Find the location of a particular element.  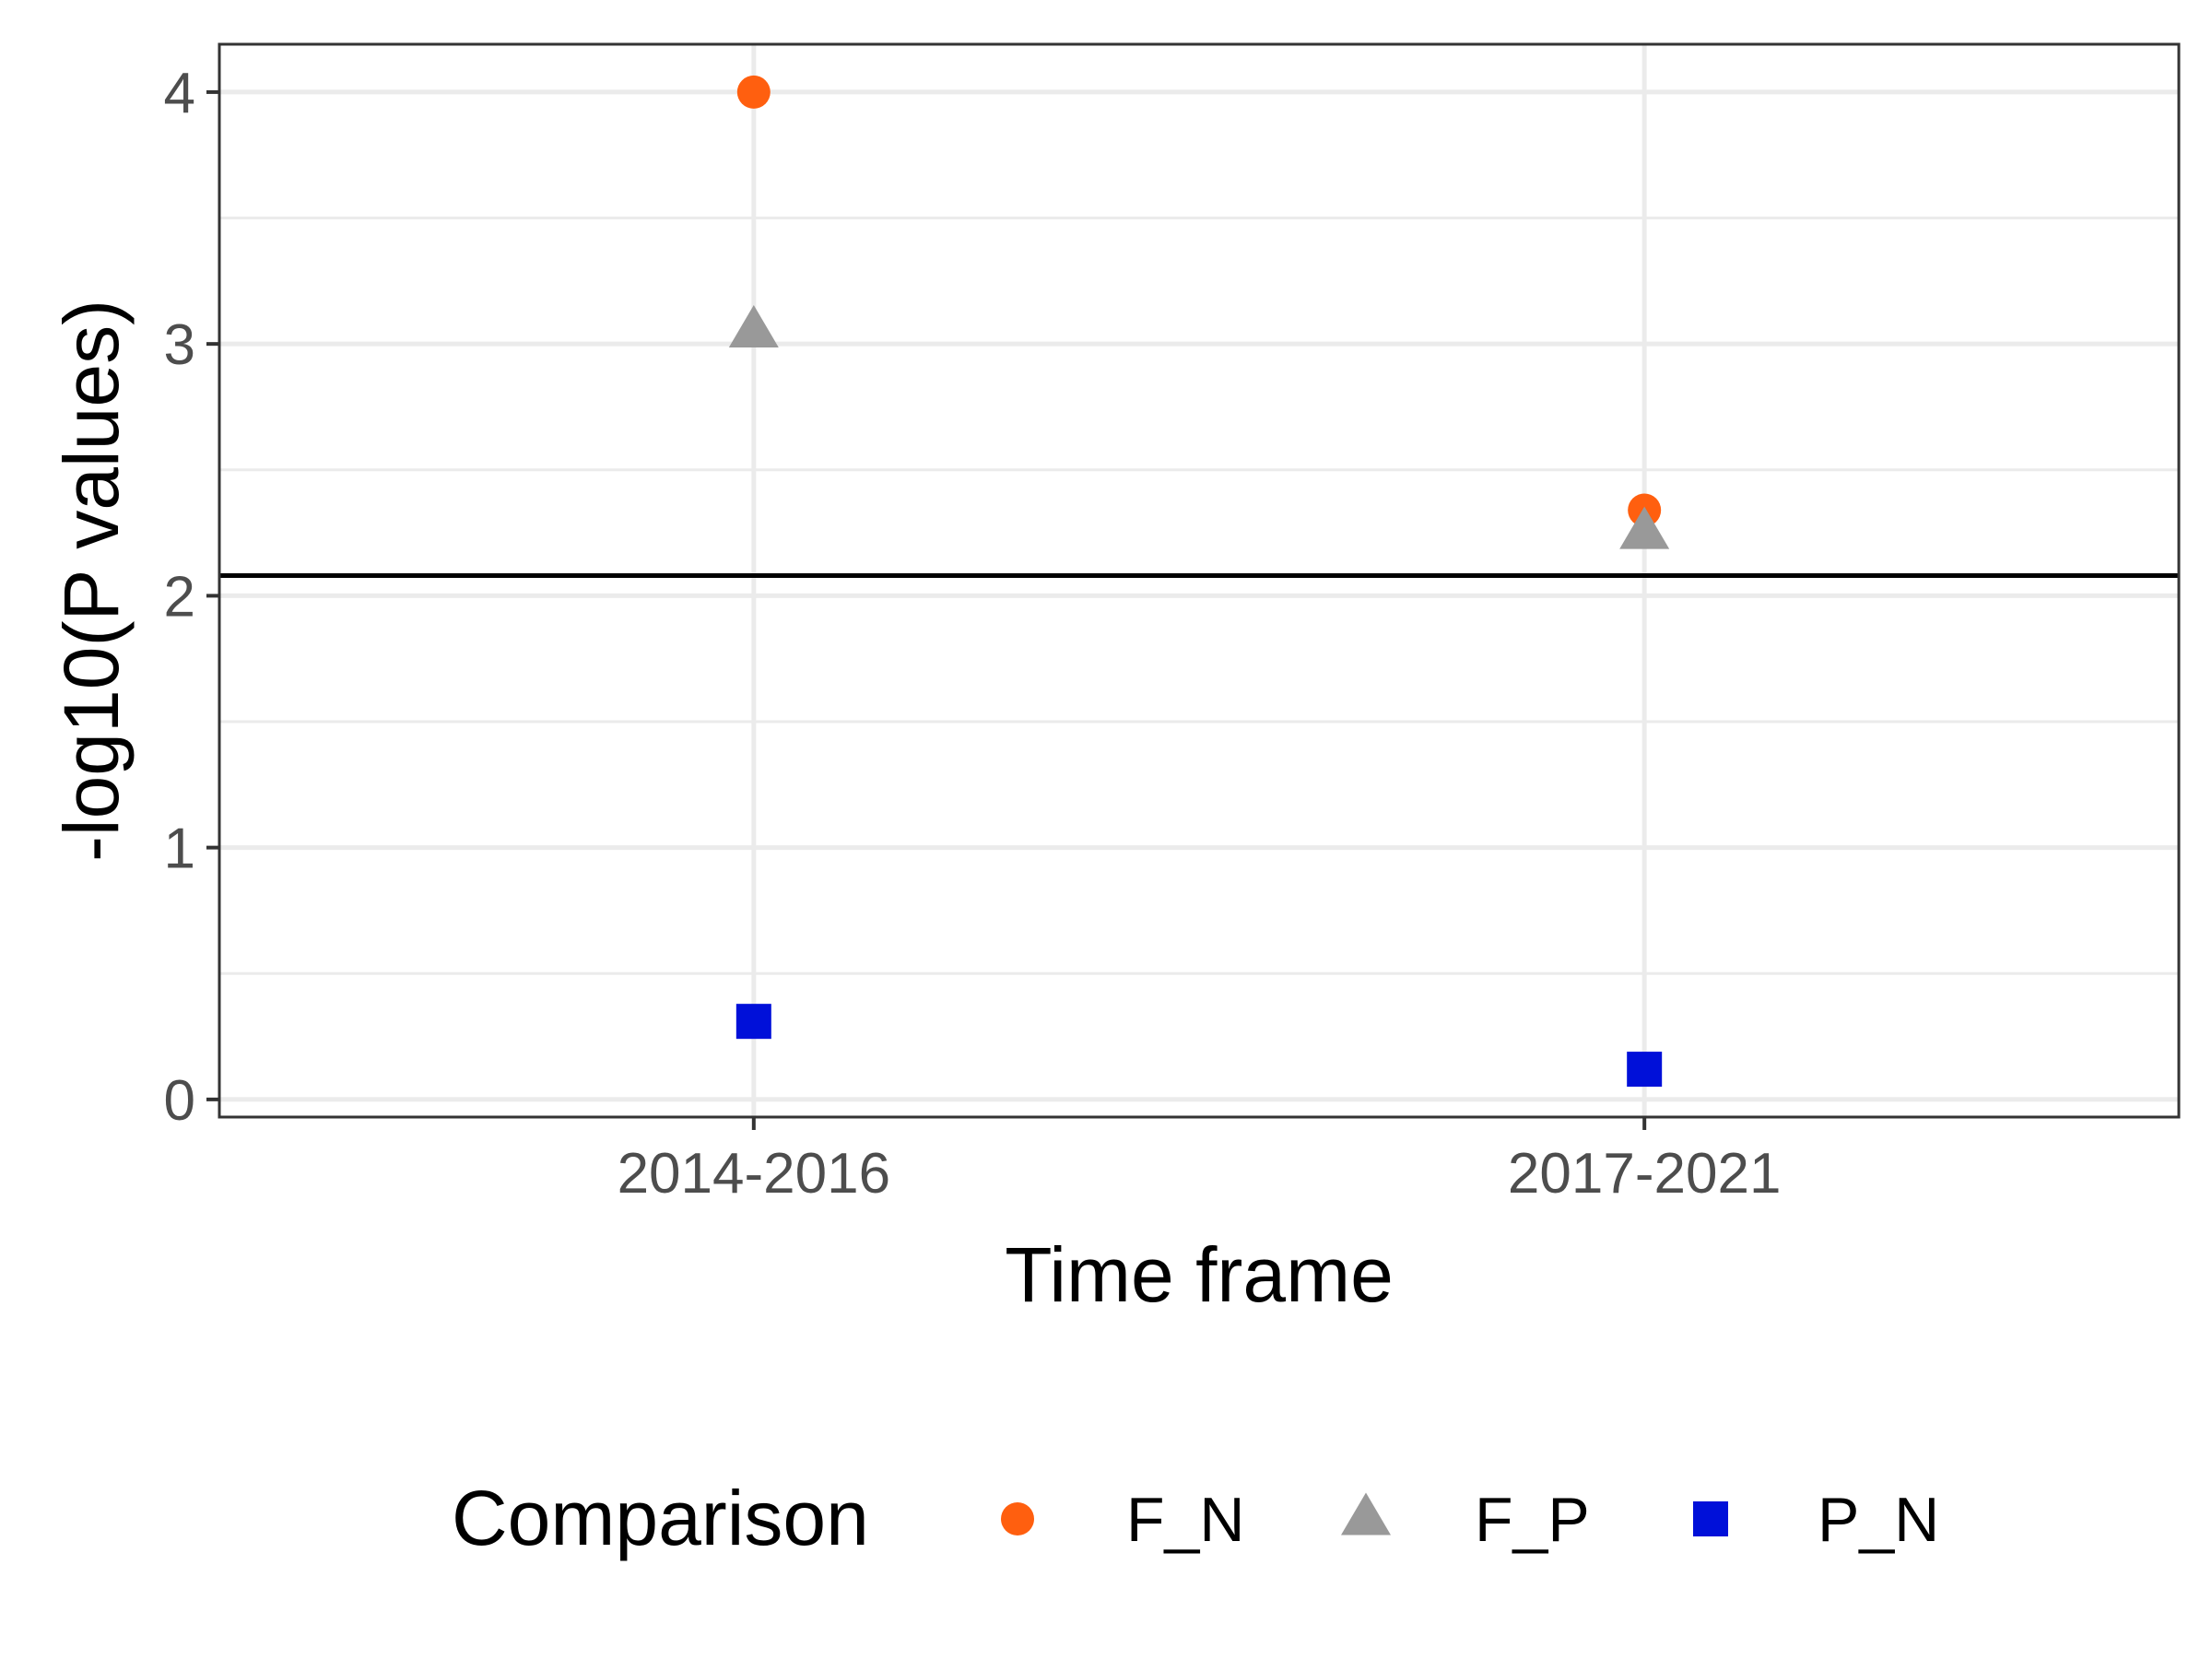

legend: Comparison F_N F_P P_N is located at coordinates (1195, 1518).